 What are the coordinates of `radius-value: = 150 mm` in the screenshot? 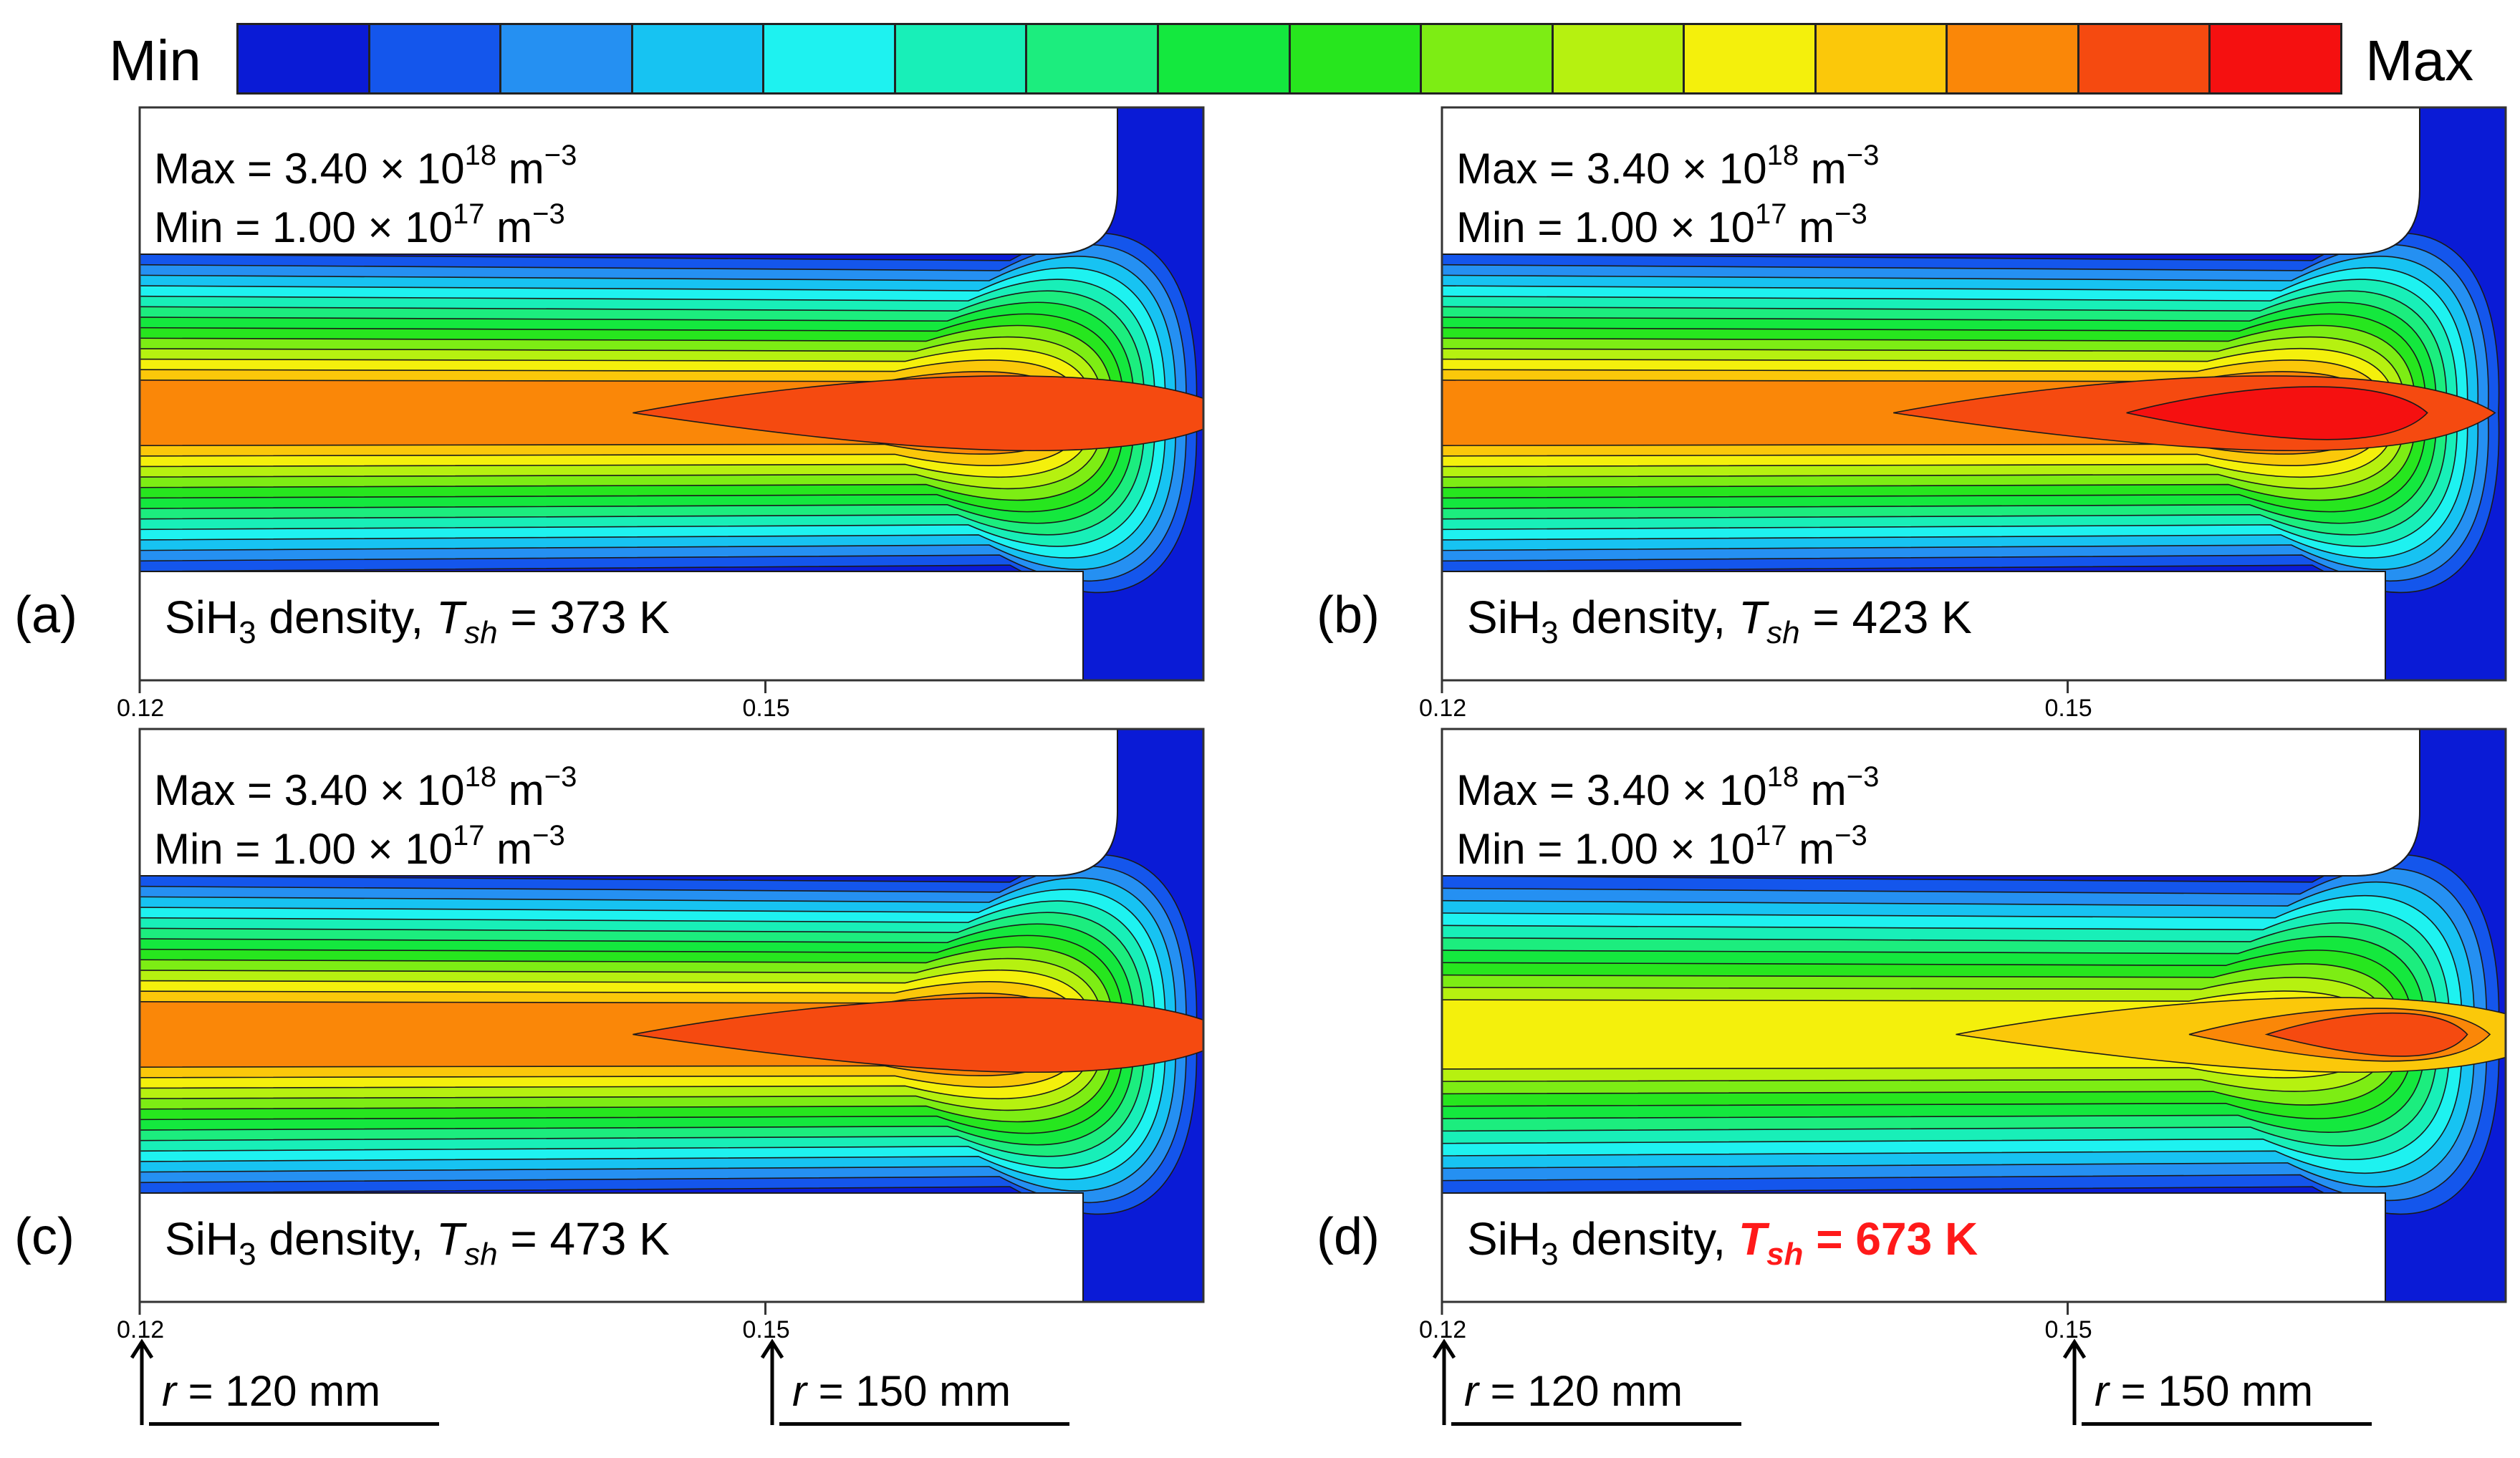 It's located at (908, 1391).